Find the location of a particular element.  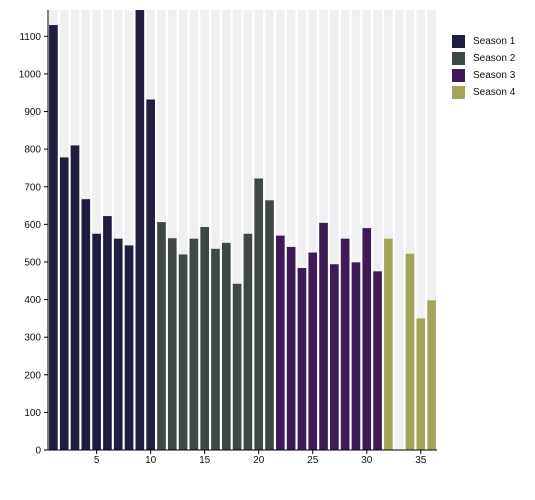

x-axis: 5 10 15 20 25 30 35 is located at coordinates (242, 457).